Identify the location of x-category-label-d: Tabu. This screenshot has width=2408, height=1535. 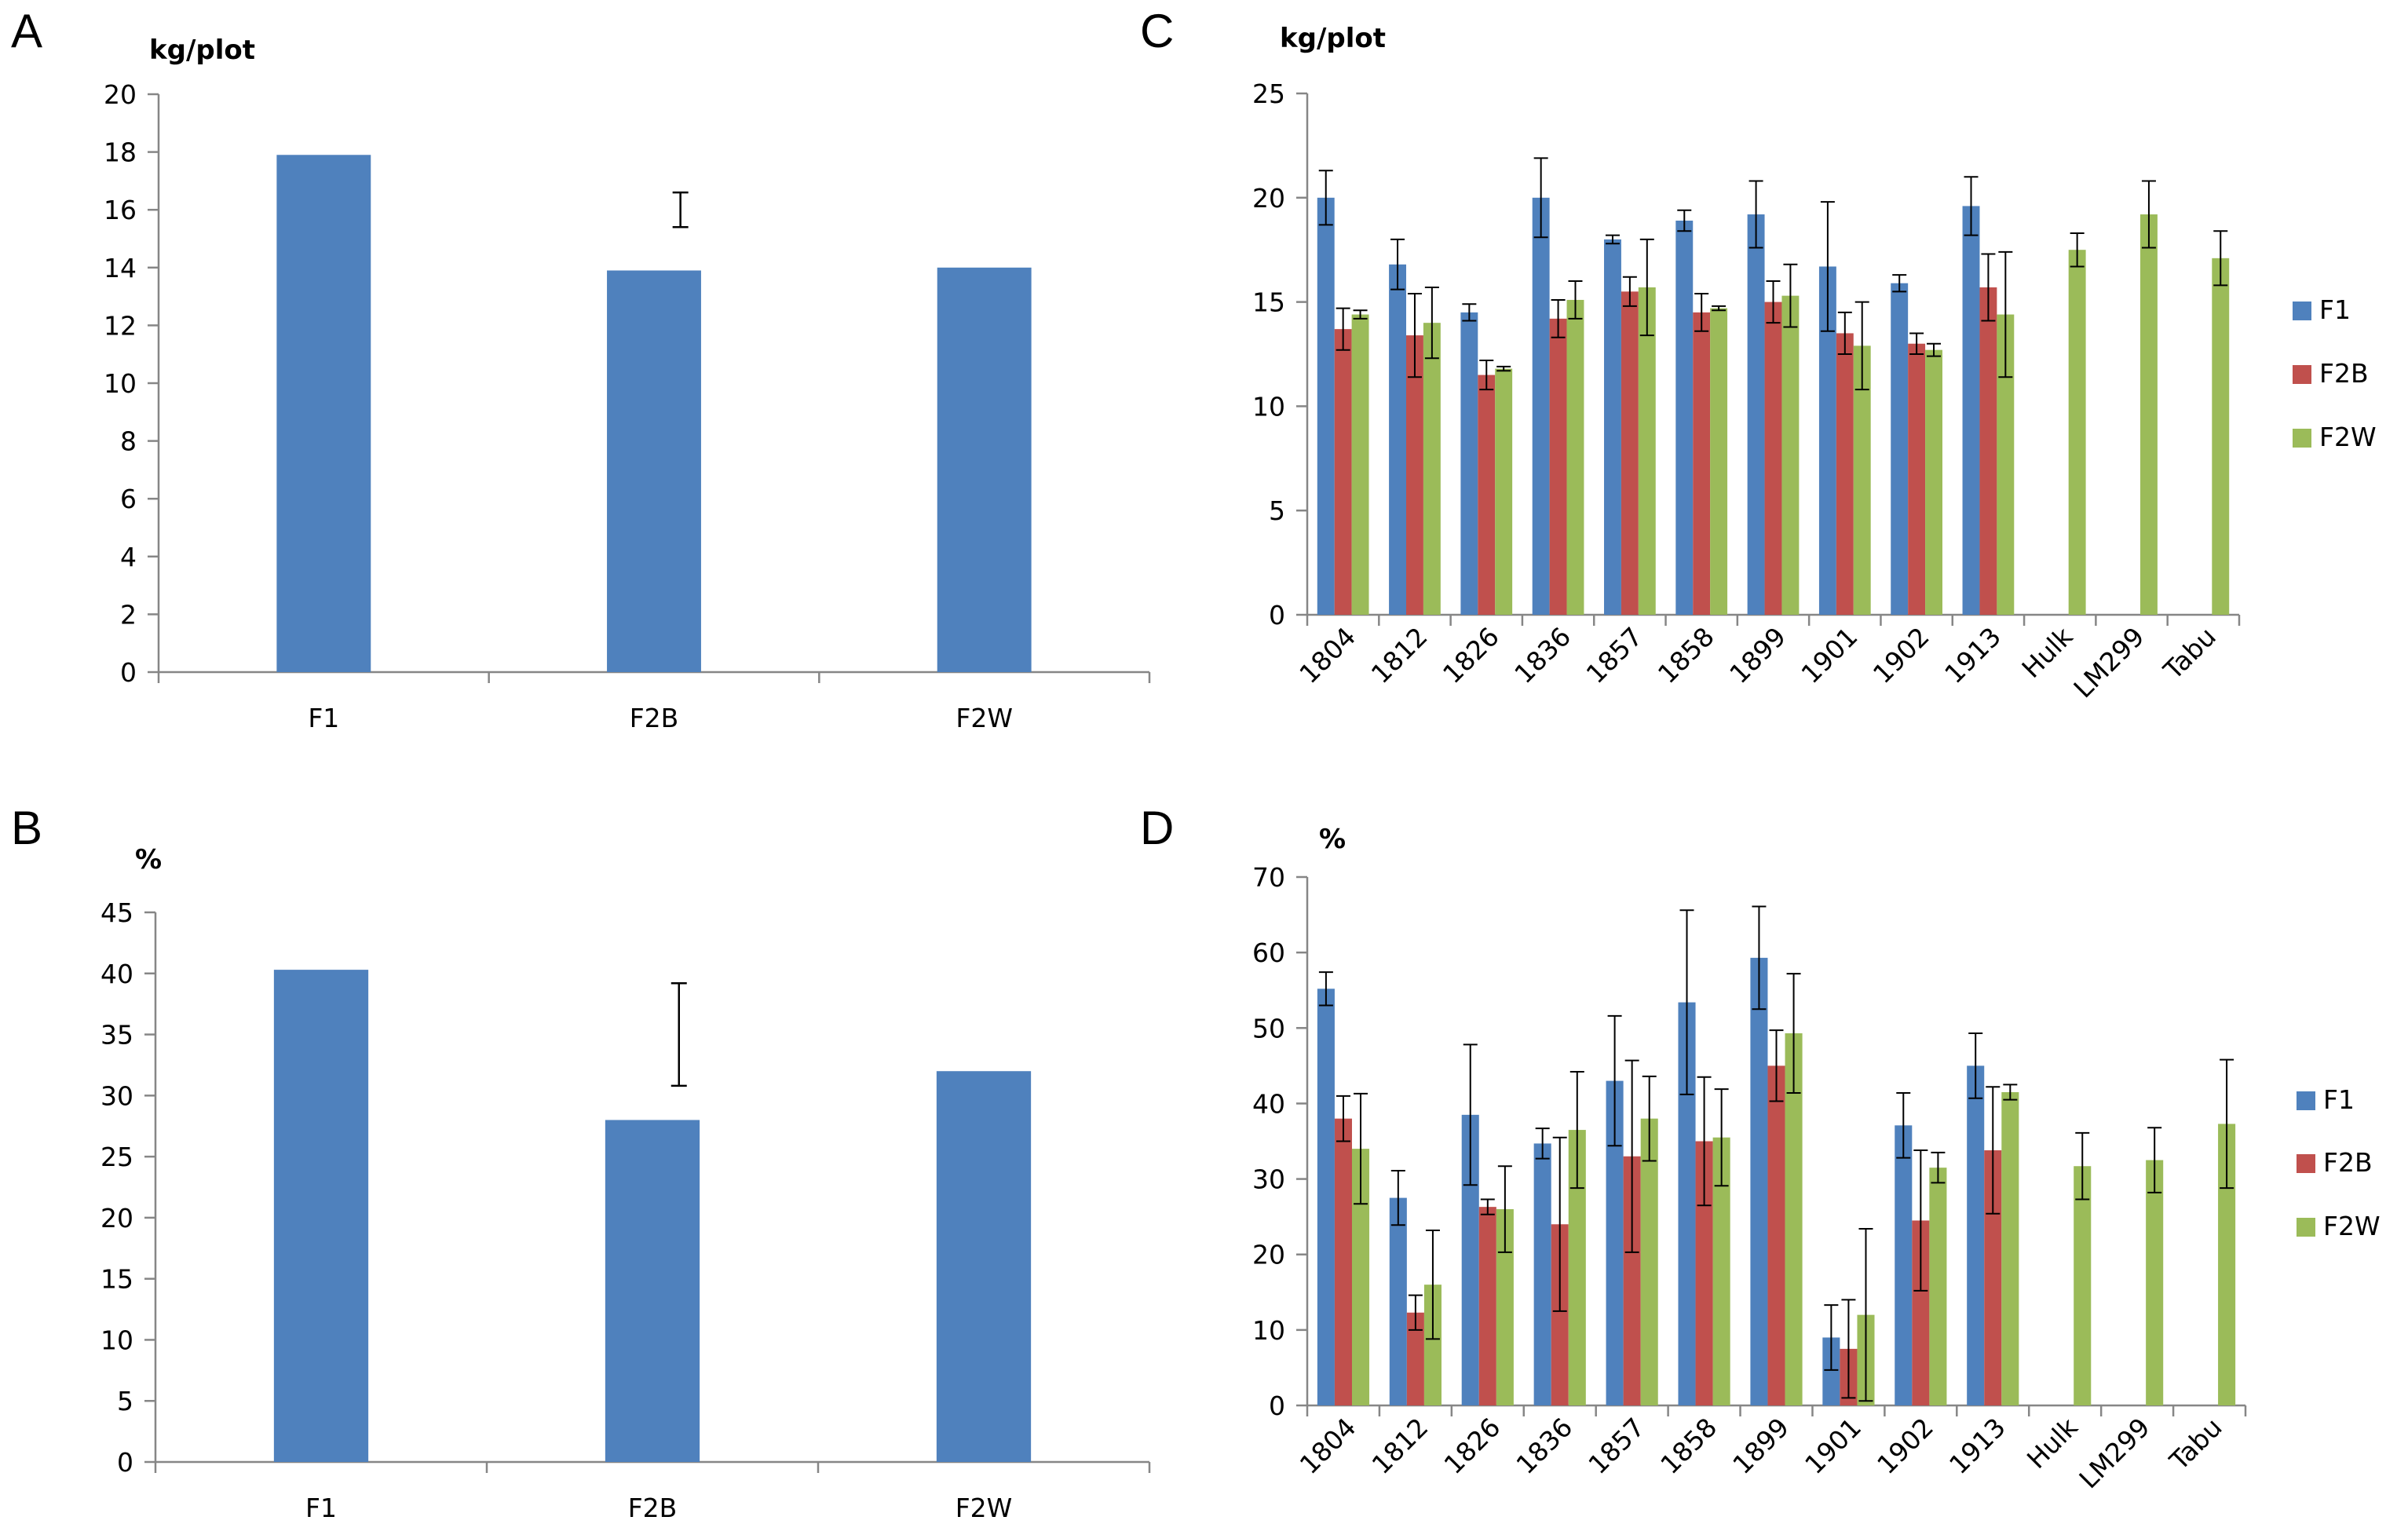
(2195, 1444).